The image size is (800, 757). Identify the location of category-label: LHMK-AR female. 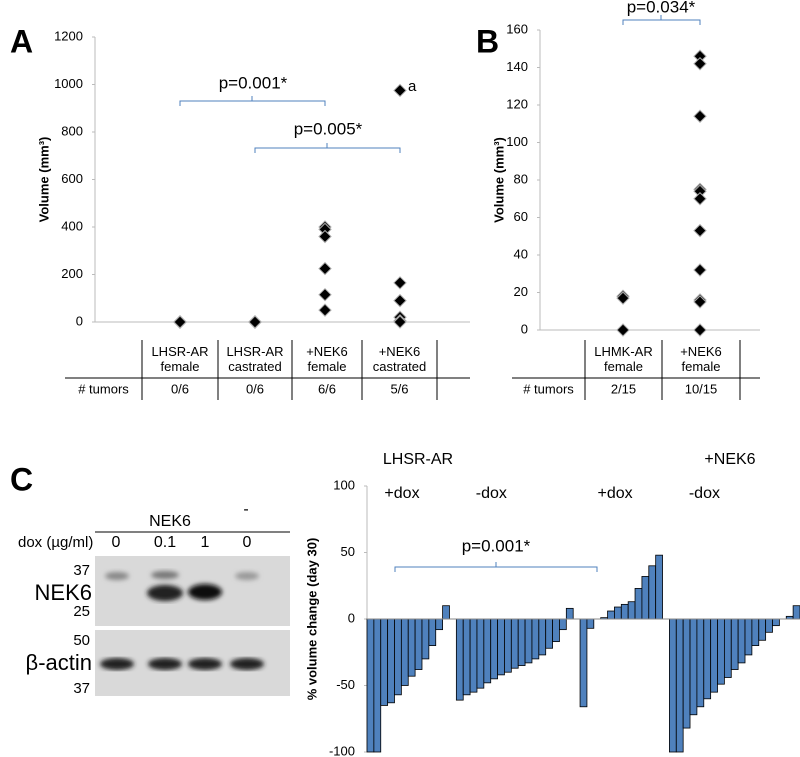
(623, 359).